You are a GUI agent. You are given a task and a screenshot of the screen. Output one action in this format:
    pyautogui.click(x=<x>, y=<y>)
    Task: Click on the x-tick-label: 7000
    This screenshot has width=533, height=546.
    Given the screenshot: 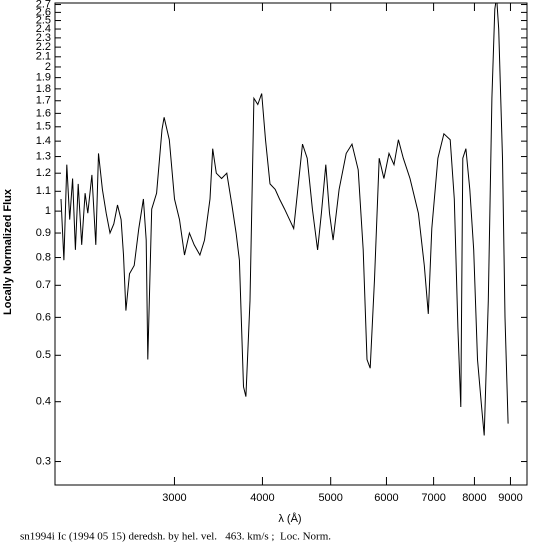 What is the action you would take?
    pyautogui.click(x=433, y=498)
    